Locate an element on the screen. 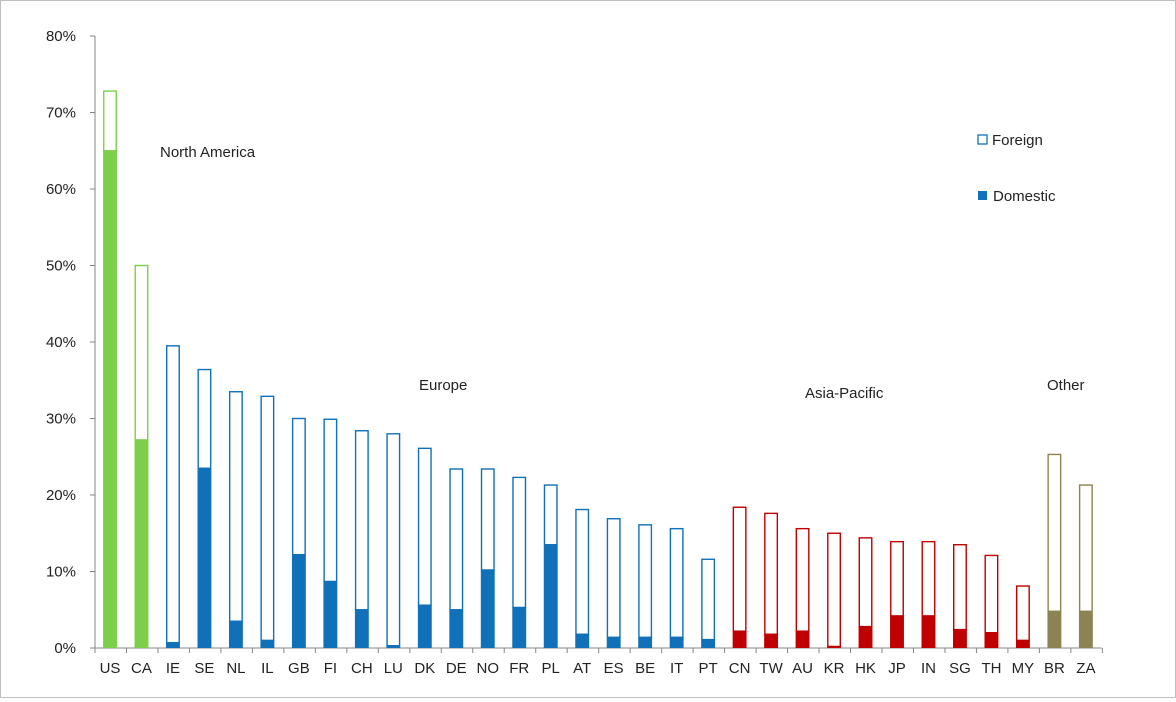  bar-domestic-jp is located at coordinates (897, 631).